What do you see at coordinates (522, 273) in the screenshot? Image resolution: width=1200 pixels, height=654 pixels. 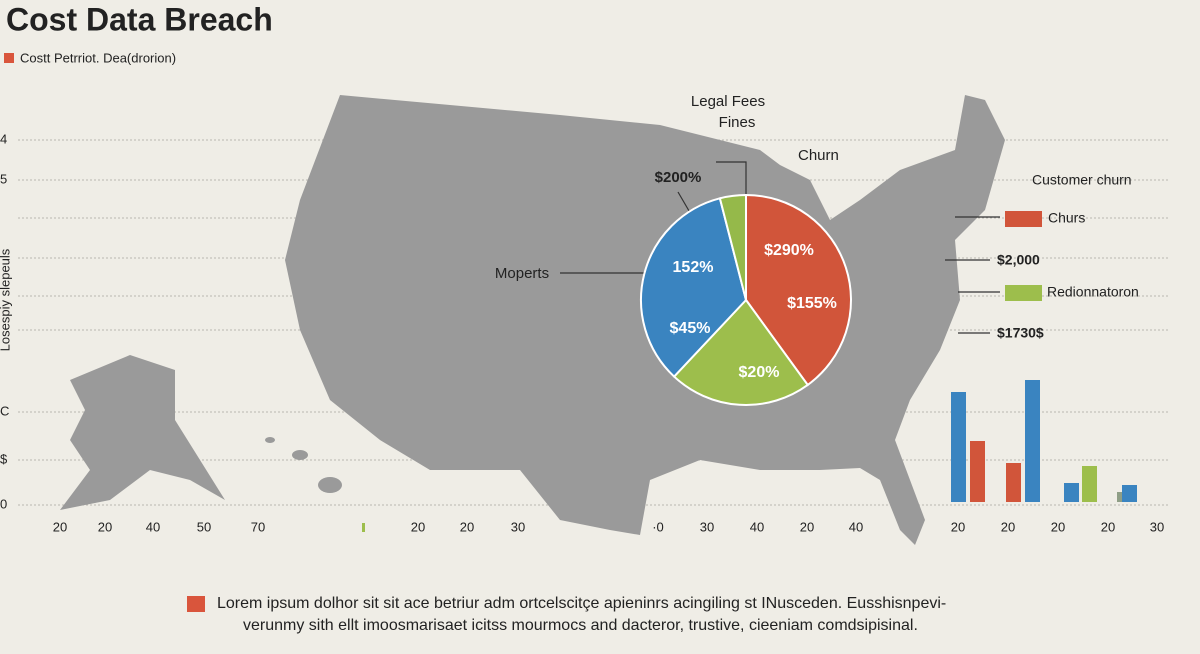 I see `annotation: Moperts` at bounding box center [522, 273].